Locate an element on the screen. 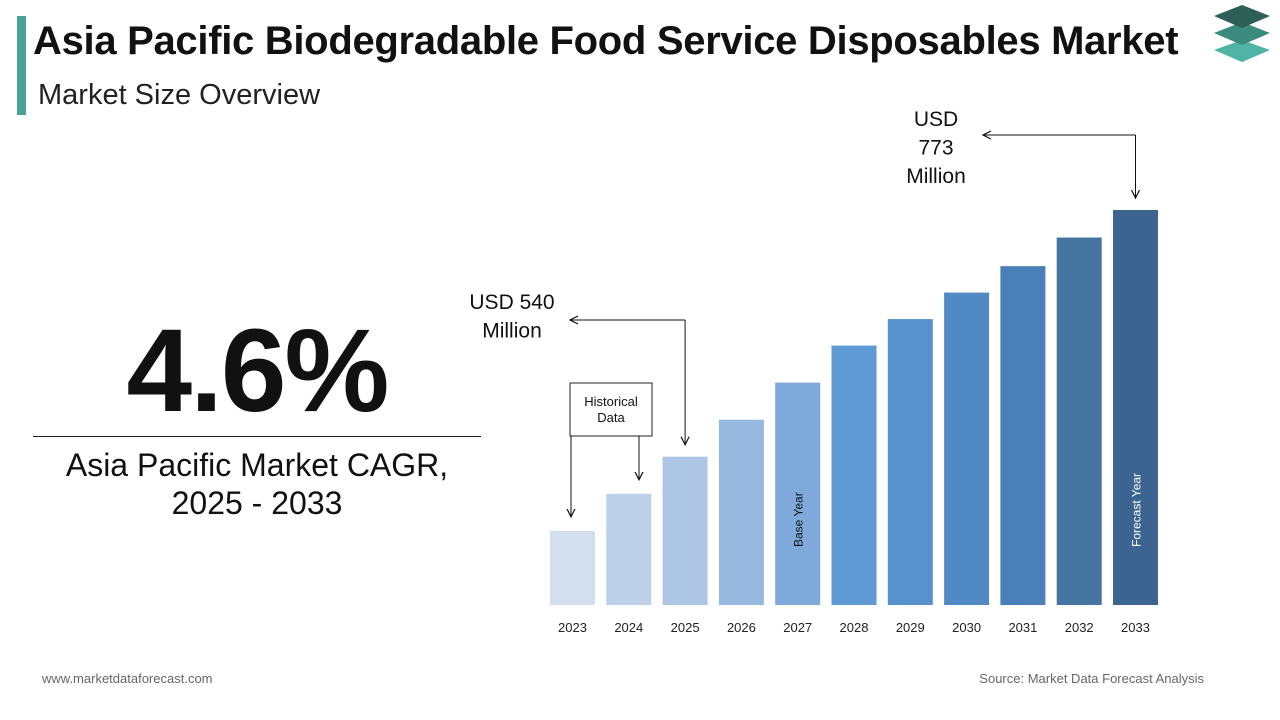  bar-2033 is located at coordinates (1135, 407).